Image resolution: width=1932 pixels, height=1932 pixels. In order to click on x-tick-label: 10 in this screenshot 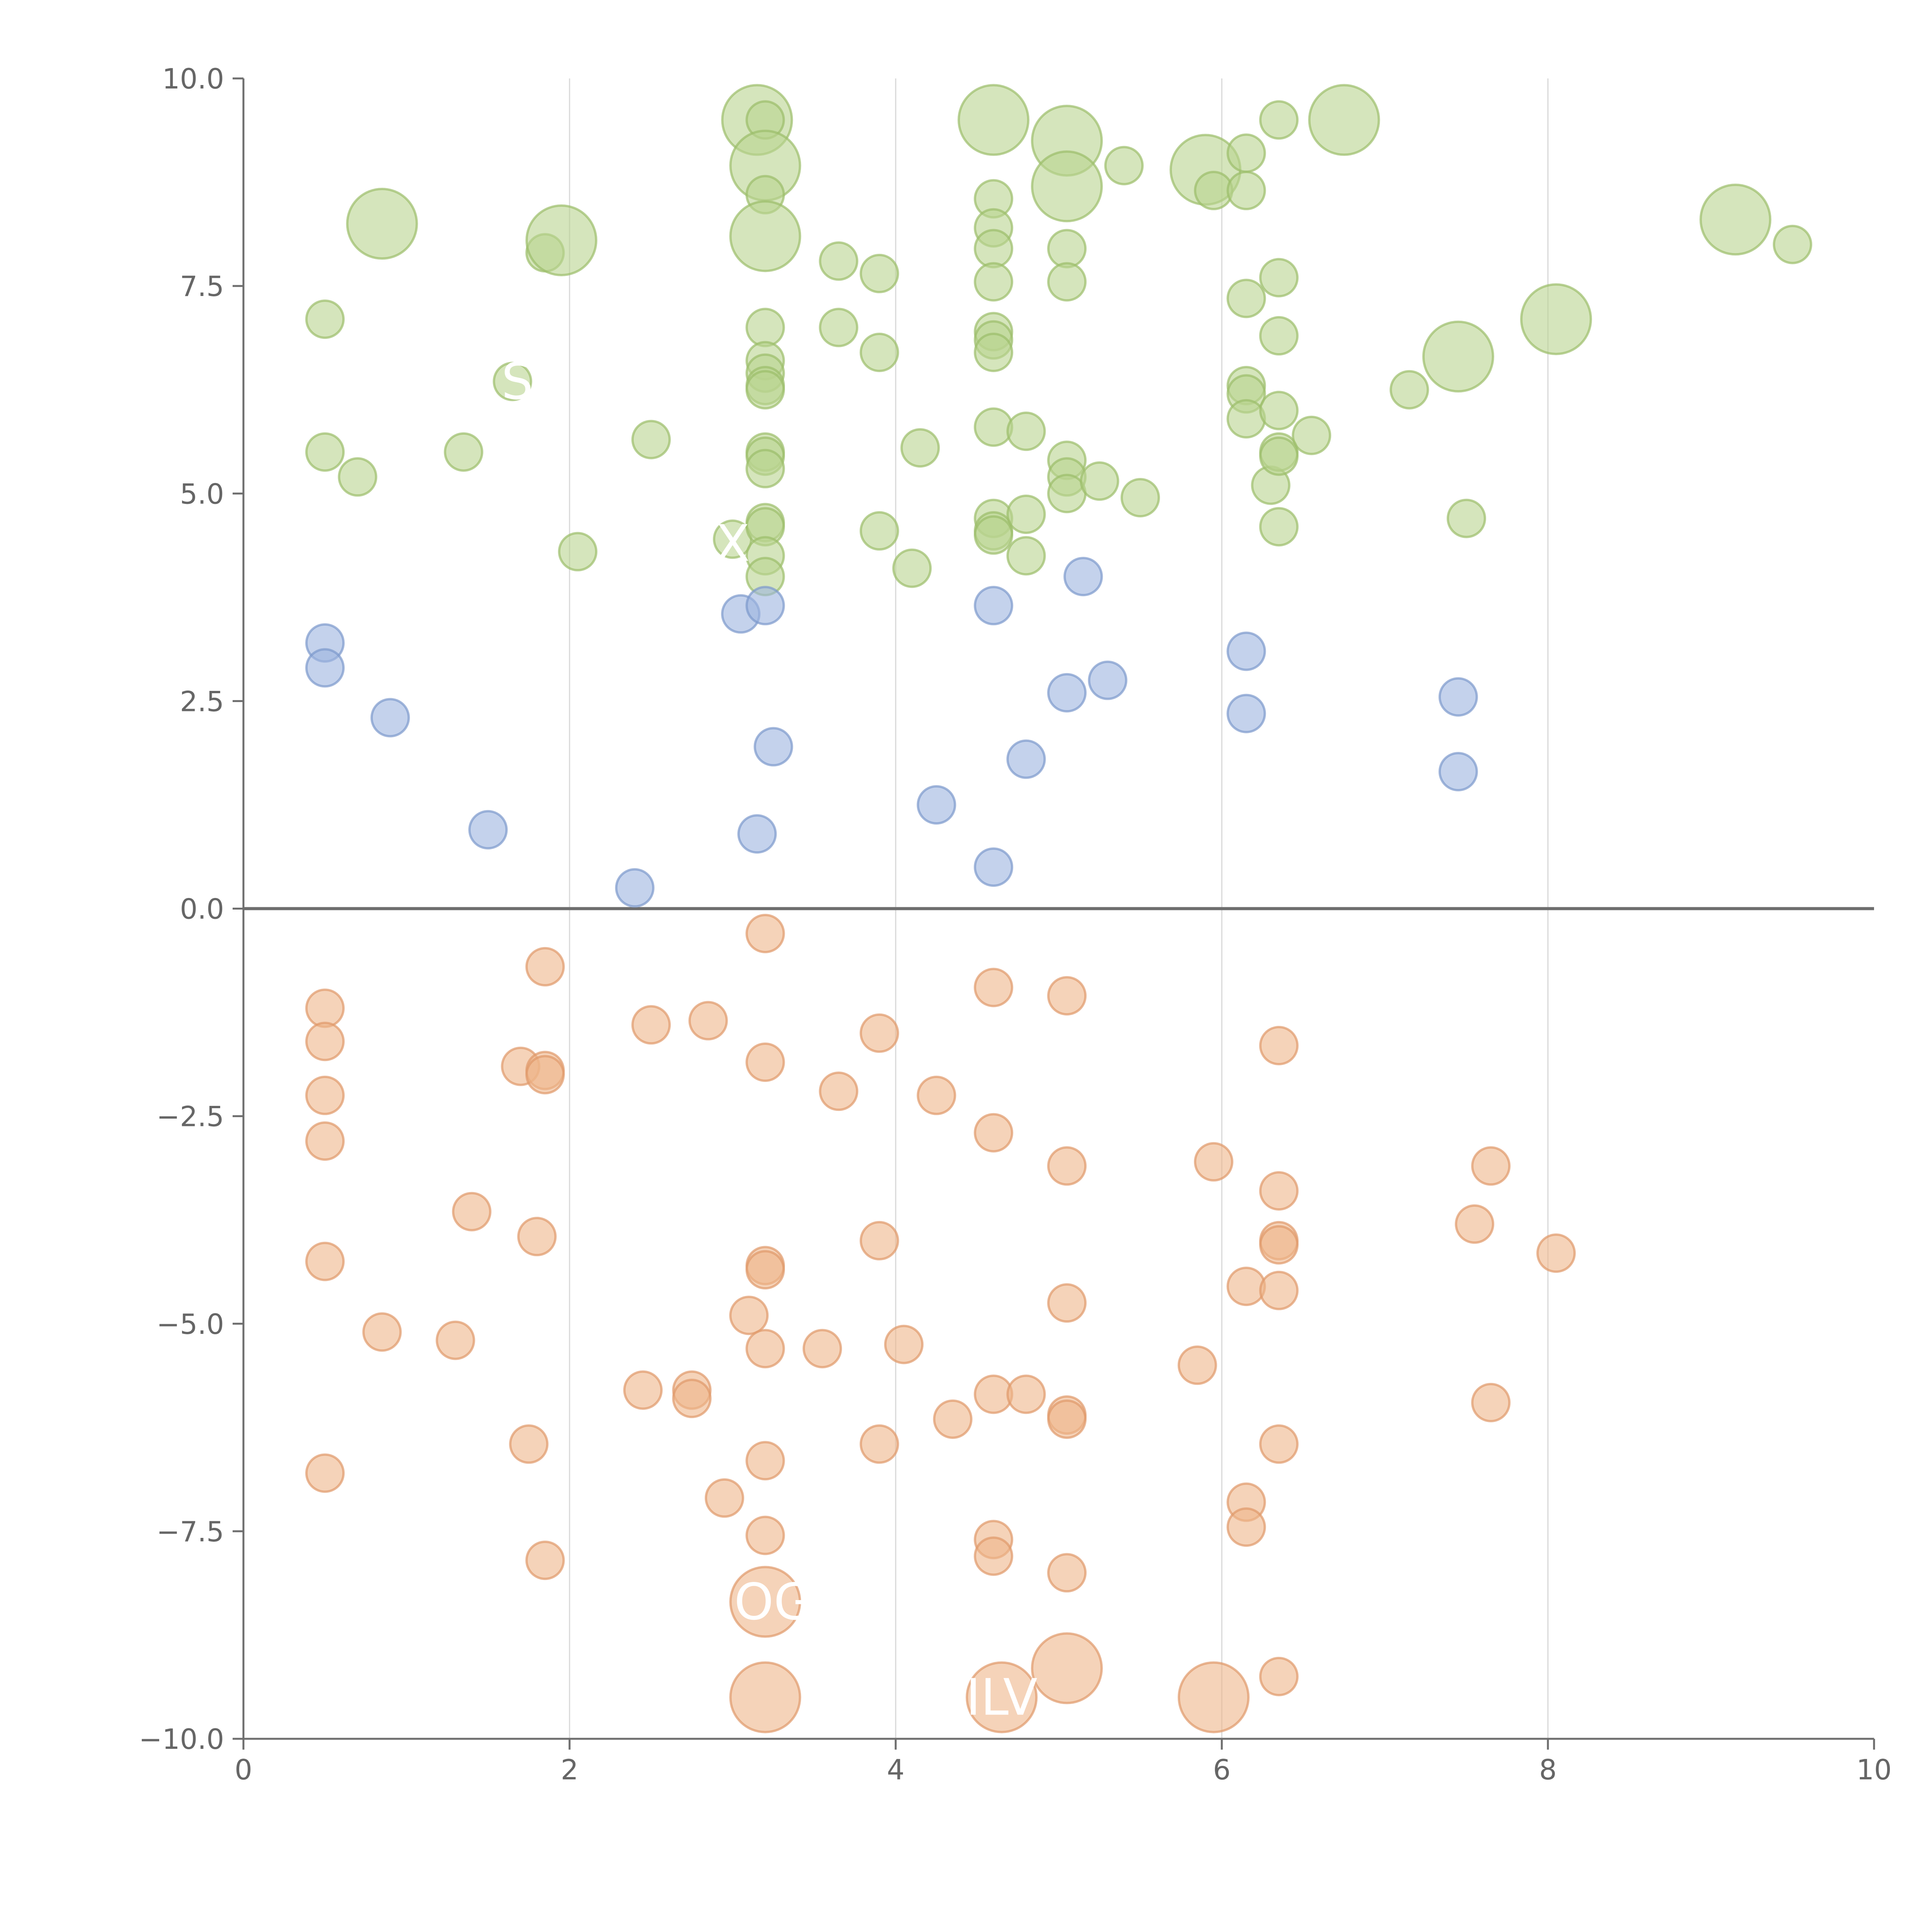, I will do `click(1874, 1770)`.